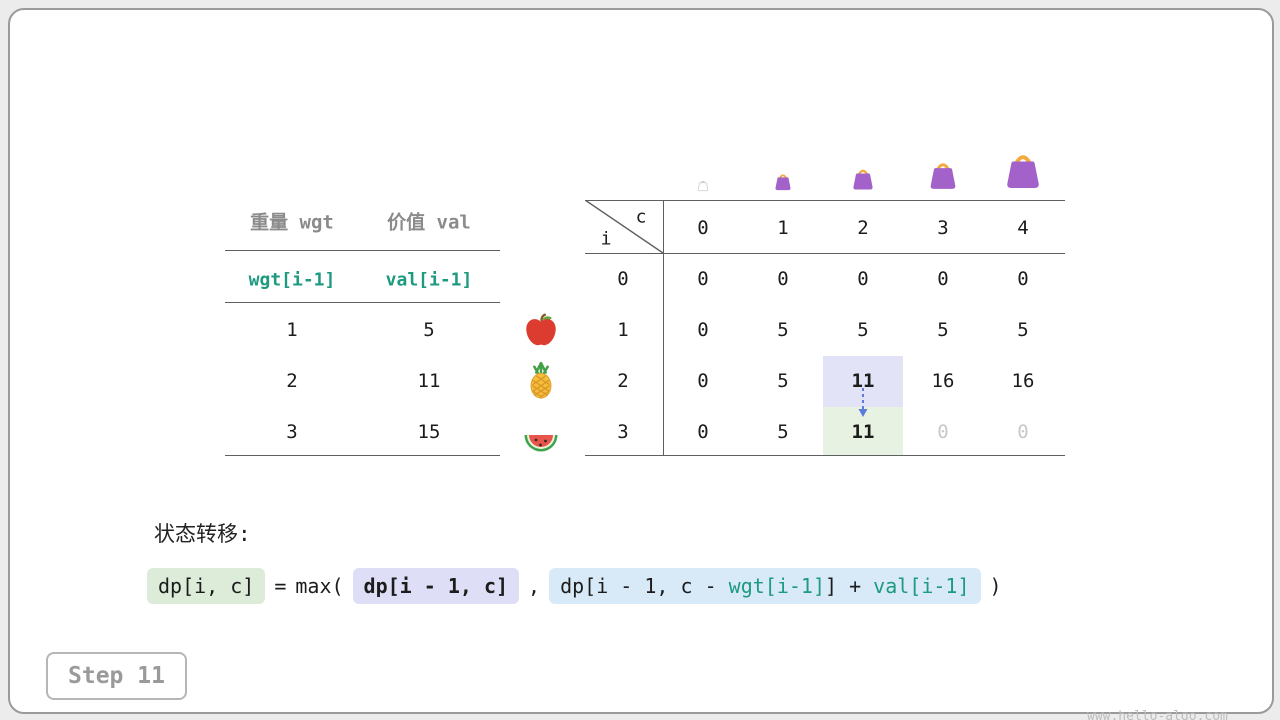 This screenshot has width=1280, height=720. What do you see at coordinates (429, 432) in the screenshot?
I see `item-val: 15` at bounding box center [429, 432].